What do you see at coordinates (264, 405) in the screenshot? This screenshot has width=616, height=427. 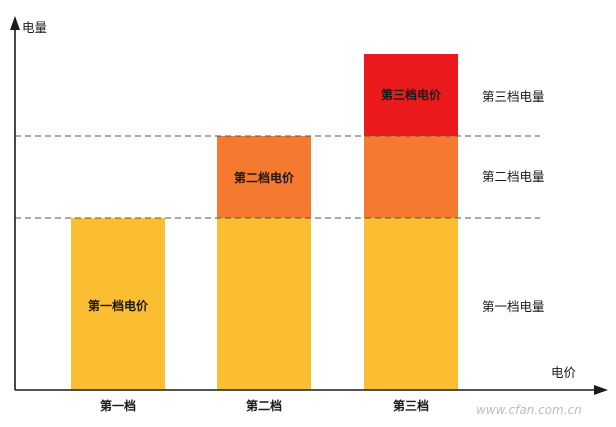 I see `category-label-2: 第二档` at bounding box center [264, 405].